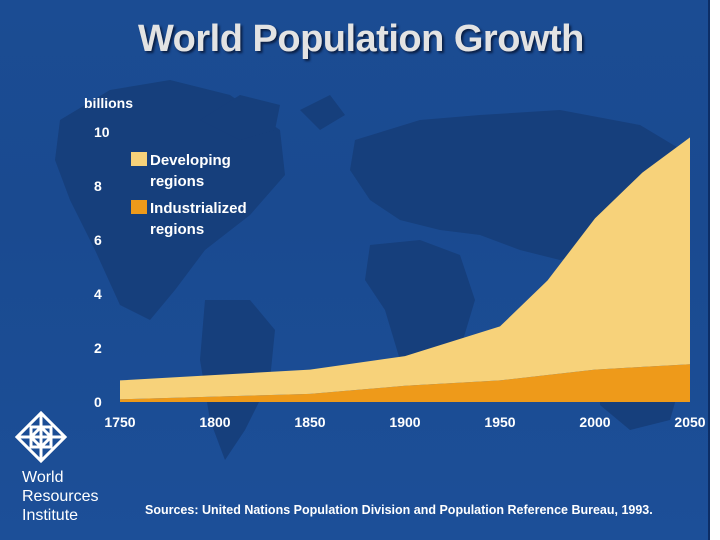 The height and width of the screenshot is (540, 720). I want to click on x-tick-label: 2000, so click(594, 422).